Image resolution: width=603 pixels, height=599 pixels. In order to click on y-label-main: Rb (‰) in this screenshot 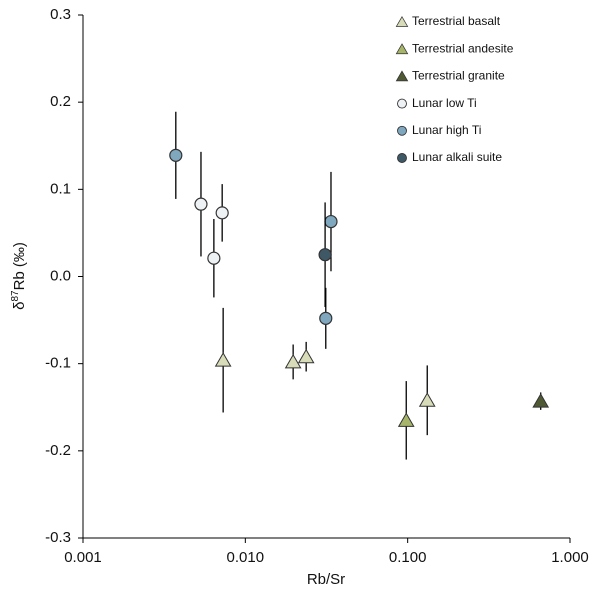, I will do `click(19, 266)`.